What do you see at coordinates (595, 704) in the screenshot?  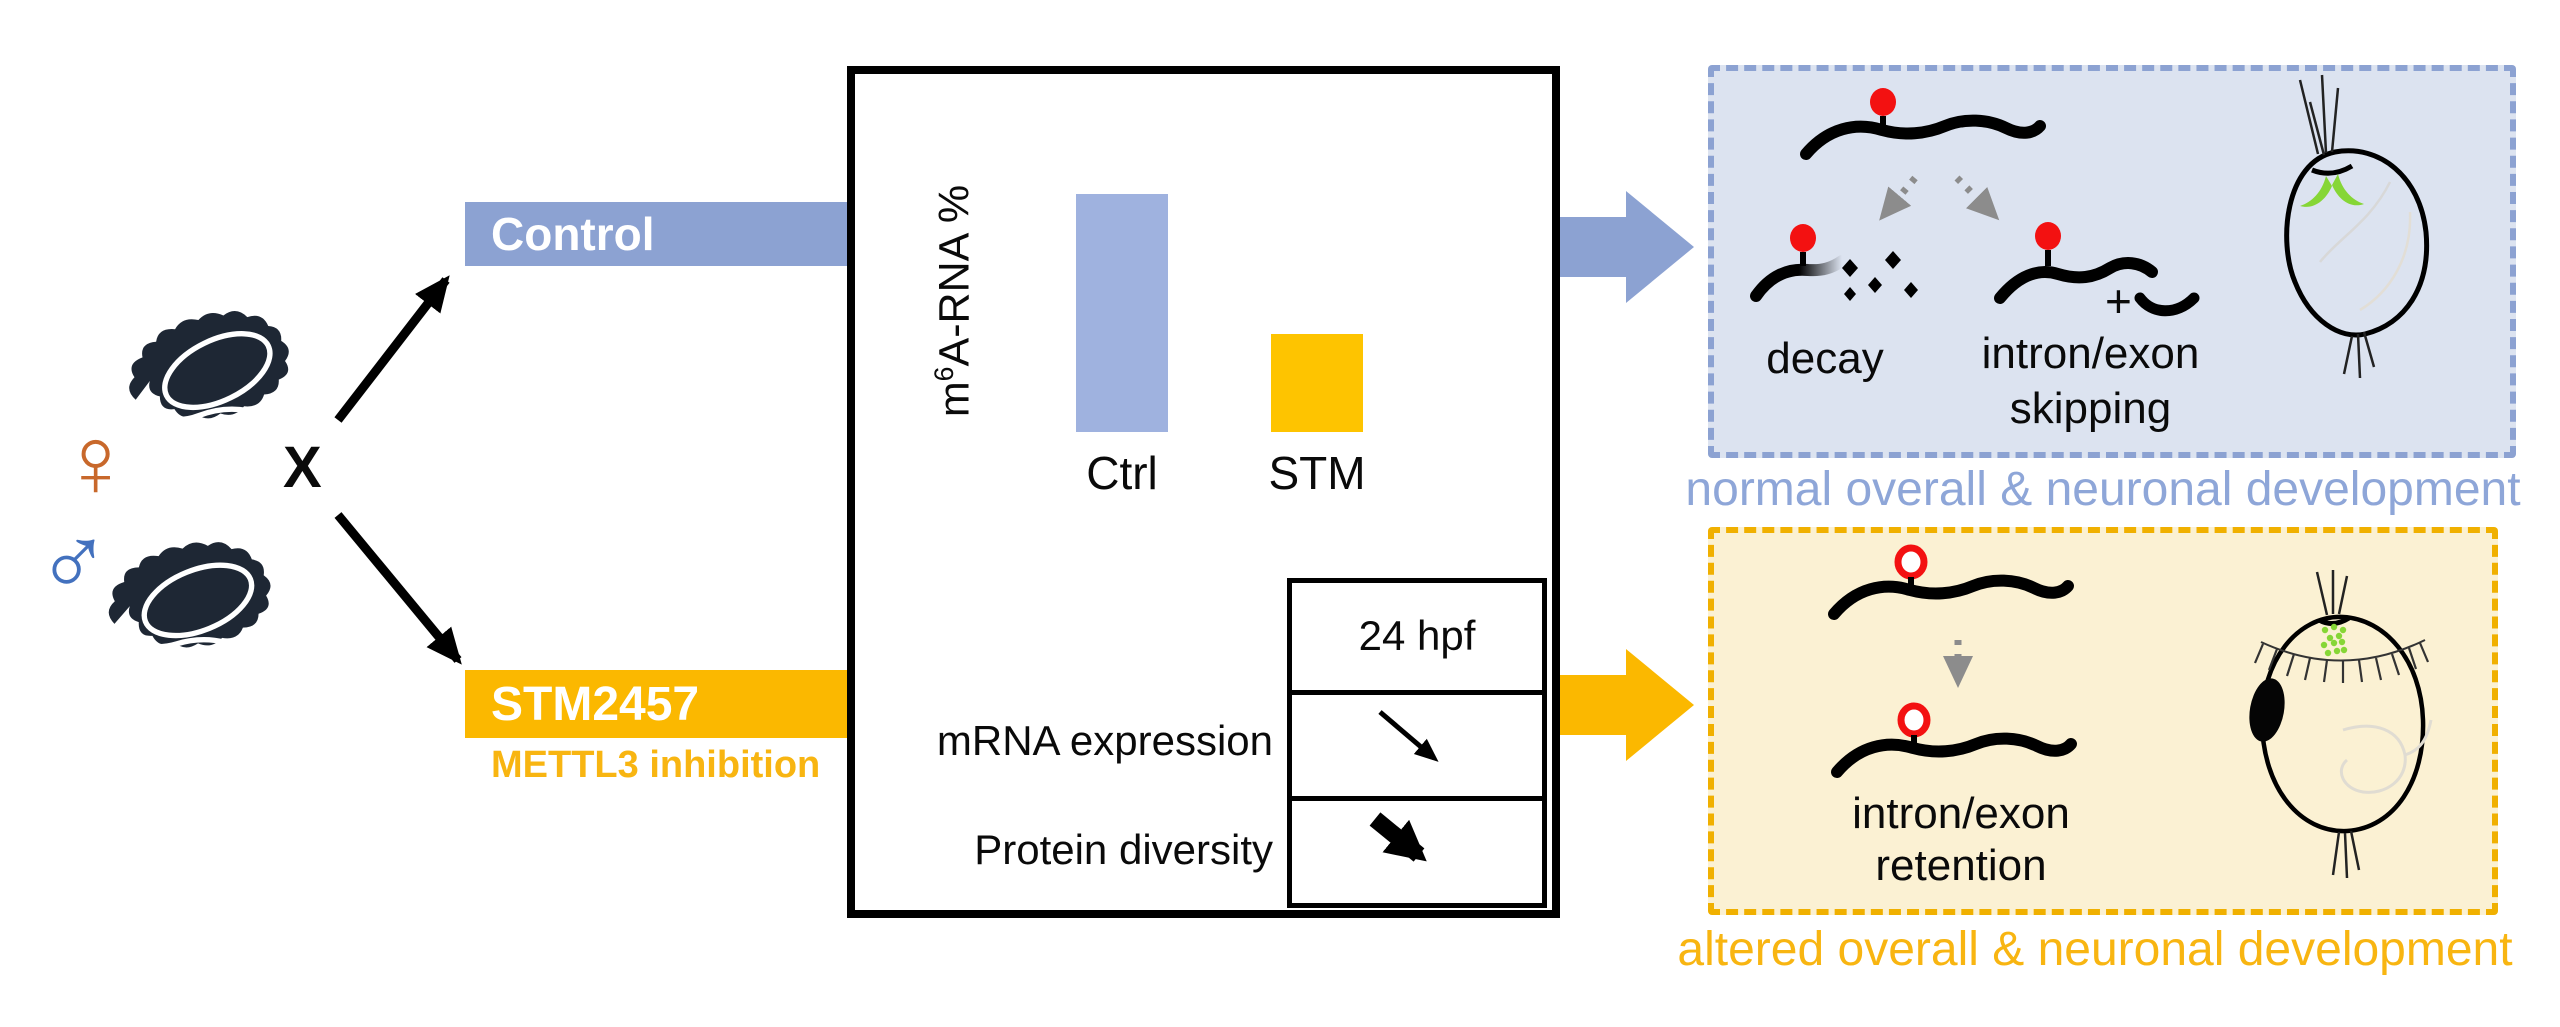 I see `treatment-label: STM2457` at bounding box center [595, 704].